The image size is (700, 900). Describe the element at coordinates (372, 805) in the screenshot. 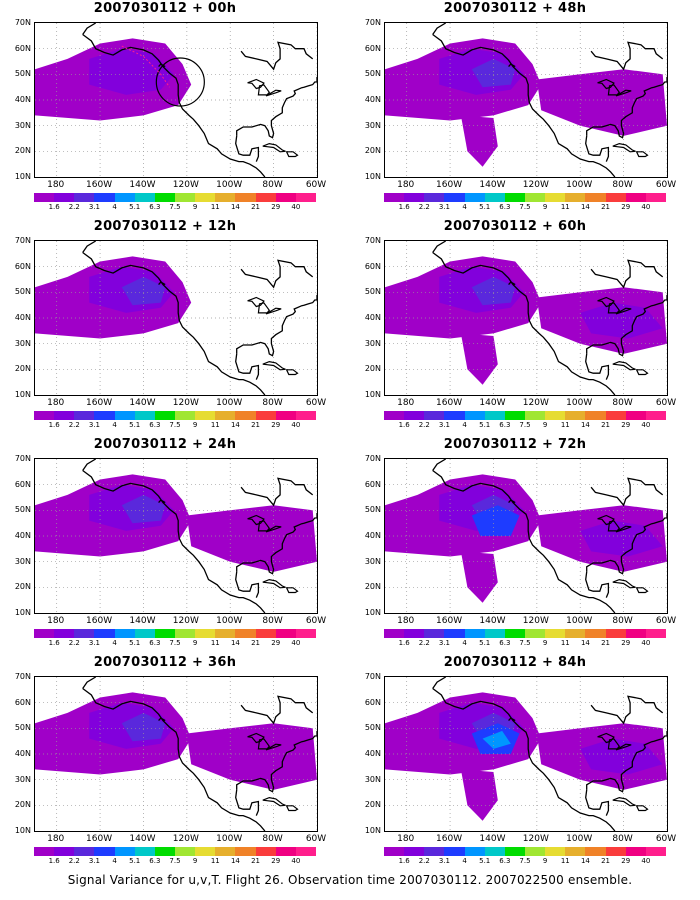

I see `latitude-label: 20N` at that location.